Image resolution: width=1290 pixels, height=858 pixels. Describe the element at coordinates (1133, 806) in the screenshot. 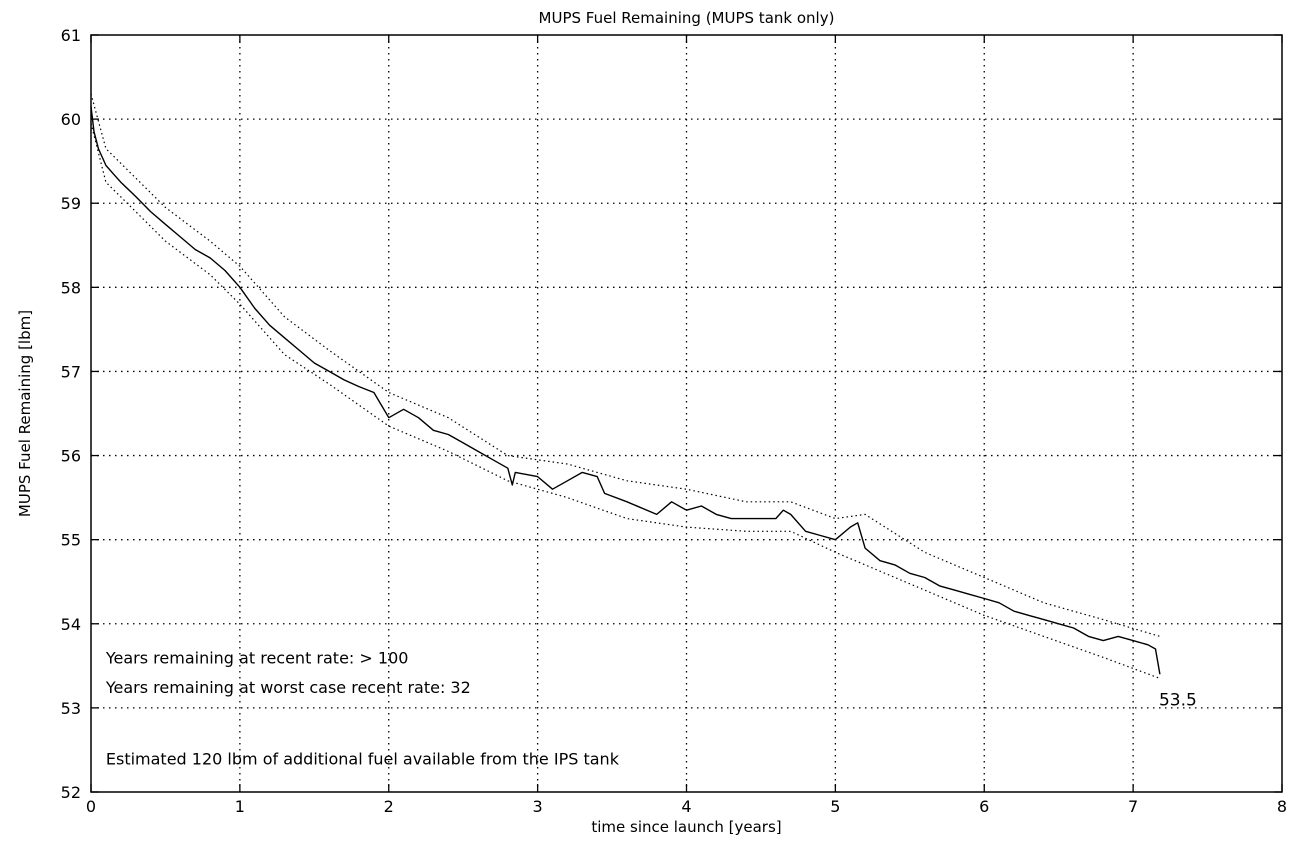

I see `x-tick-label: 7` at that location.